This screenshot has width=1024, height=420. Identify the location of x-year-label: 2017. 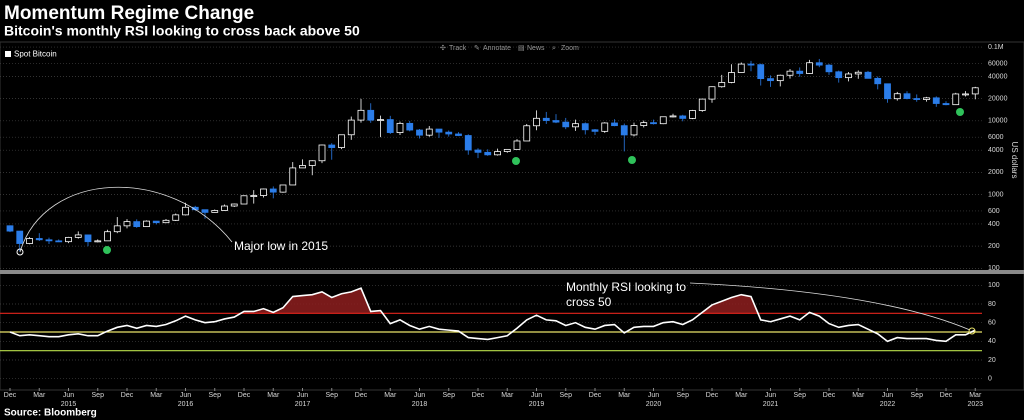
(303, 404).